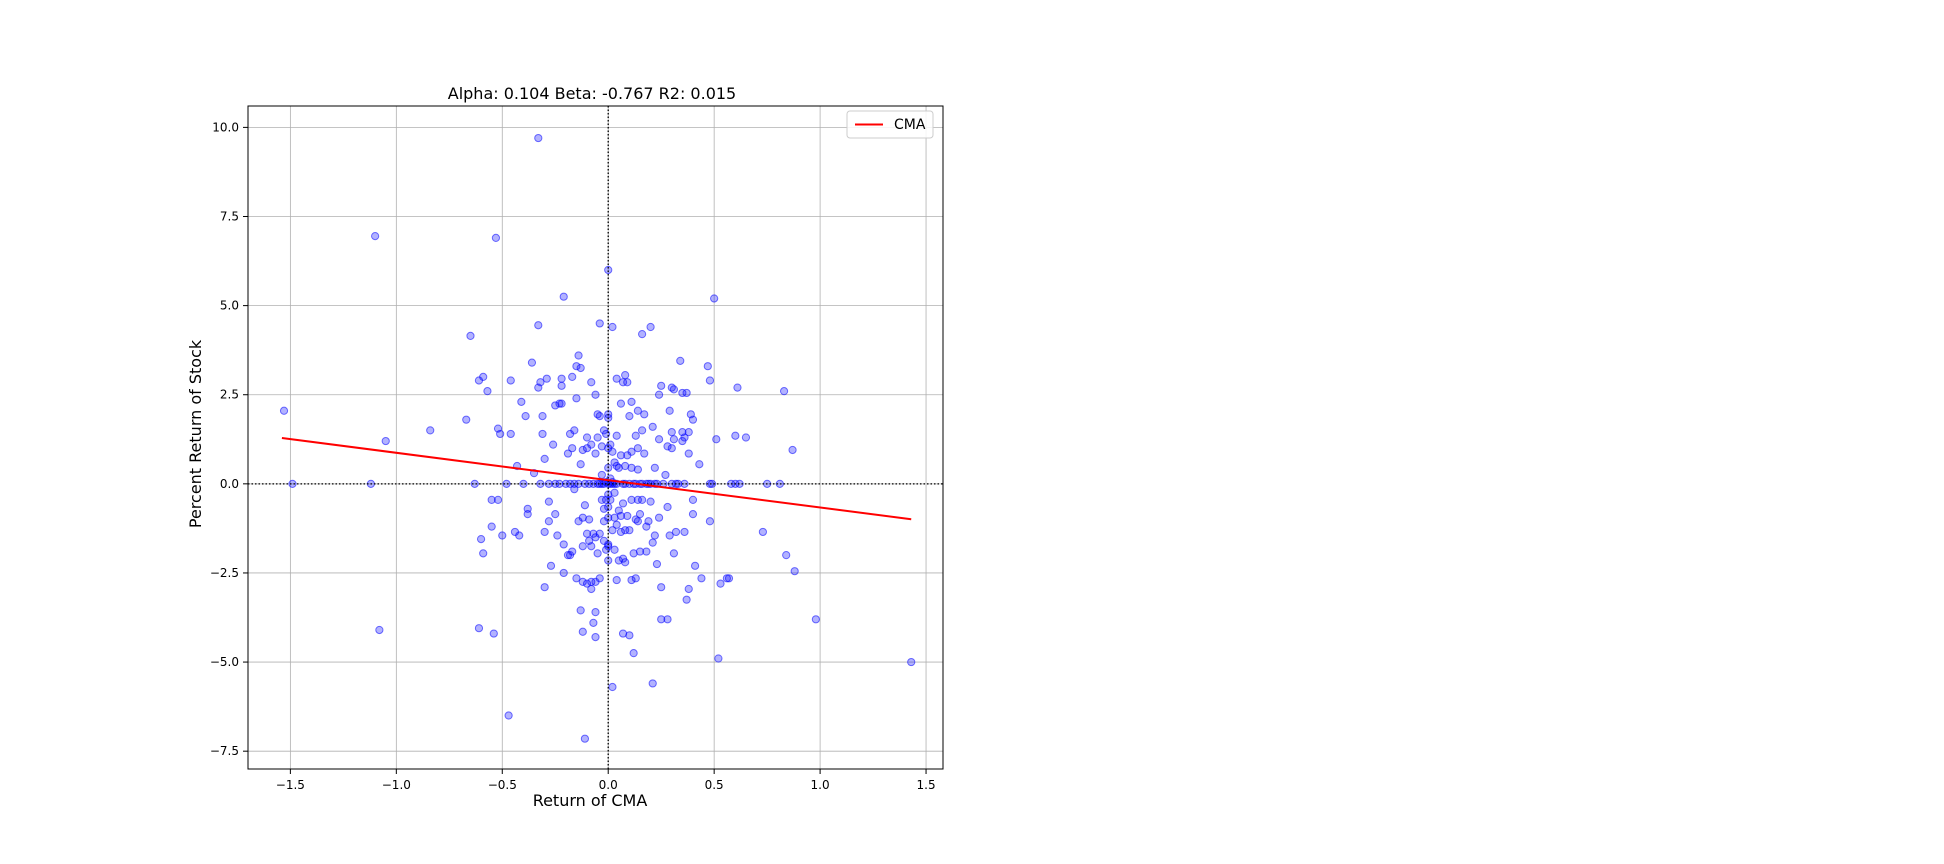  What do you see at coordinates (225, 127) in the screenshot?
I see `y-tick-label: 10.0` at bounding box center [225, 127].